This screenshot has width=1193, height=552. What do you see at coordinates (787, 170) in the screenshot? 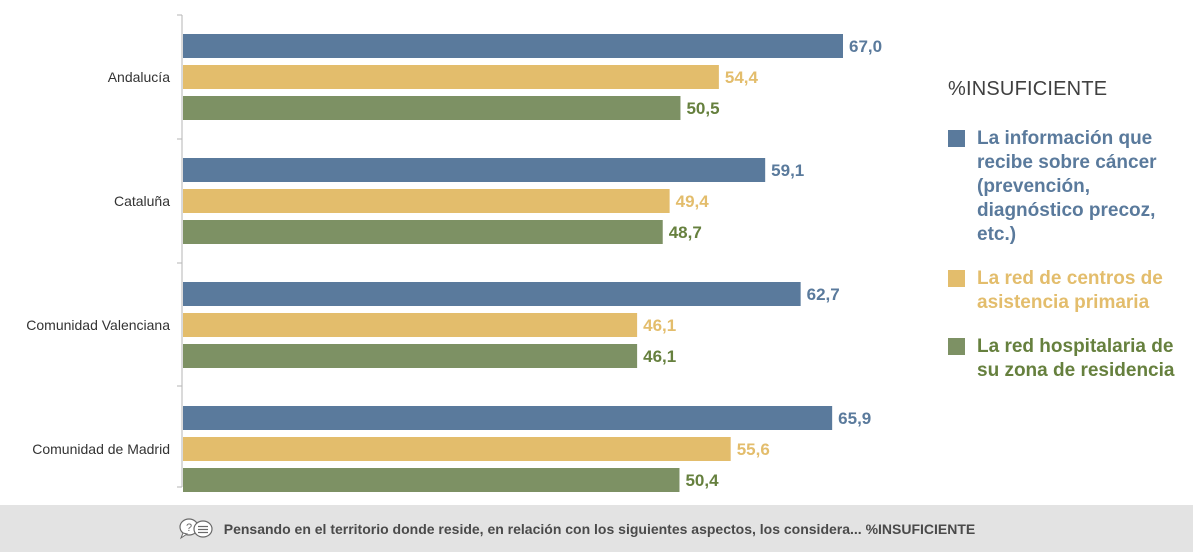
I see `data-label: 59,1` at bounding box center [787, 170].